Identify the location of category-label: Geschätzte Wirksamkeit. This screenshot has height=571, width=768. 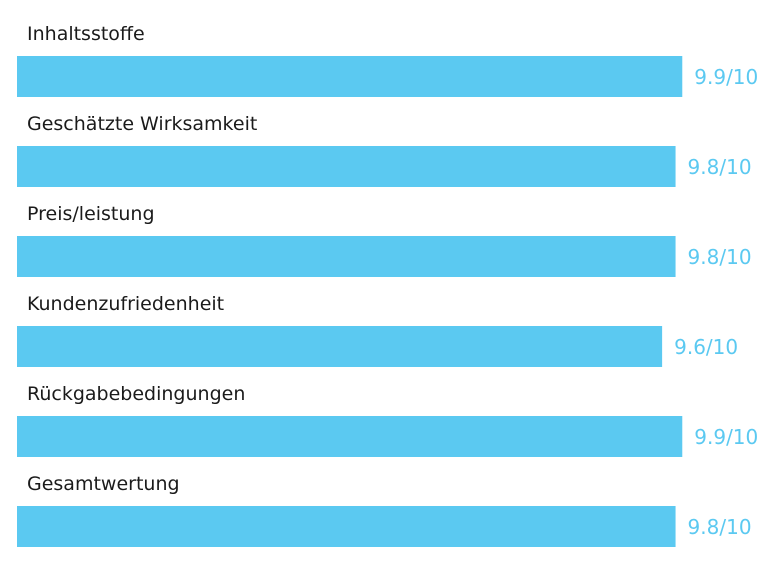
(142, 124).